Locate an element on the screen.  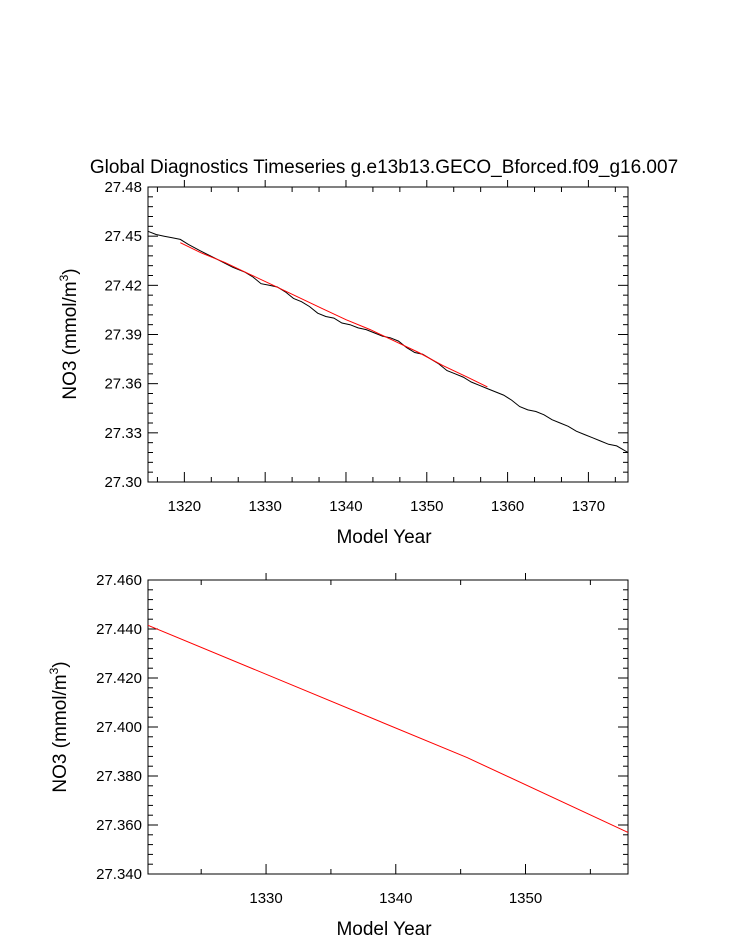
x-tick-label: 1370 is located at coordinates (588, 506).